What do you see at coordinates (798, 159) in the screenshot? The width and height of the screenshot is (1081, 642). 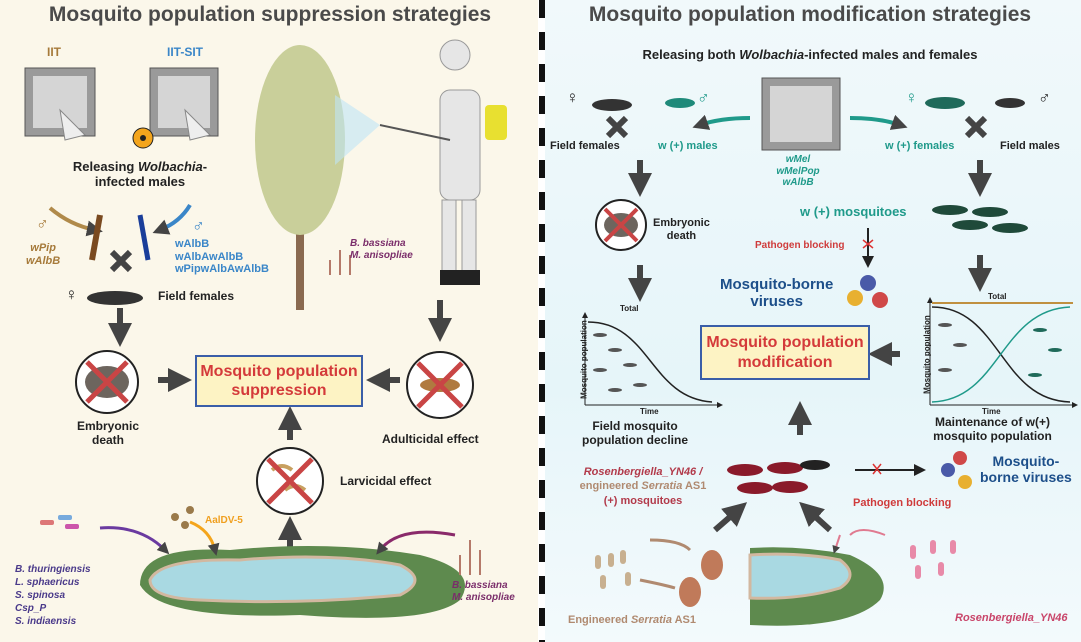 I see `strain: wMel` at bounding box center [798, 159].